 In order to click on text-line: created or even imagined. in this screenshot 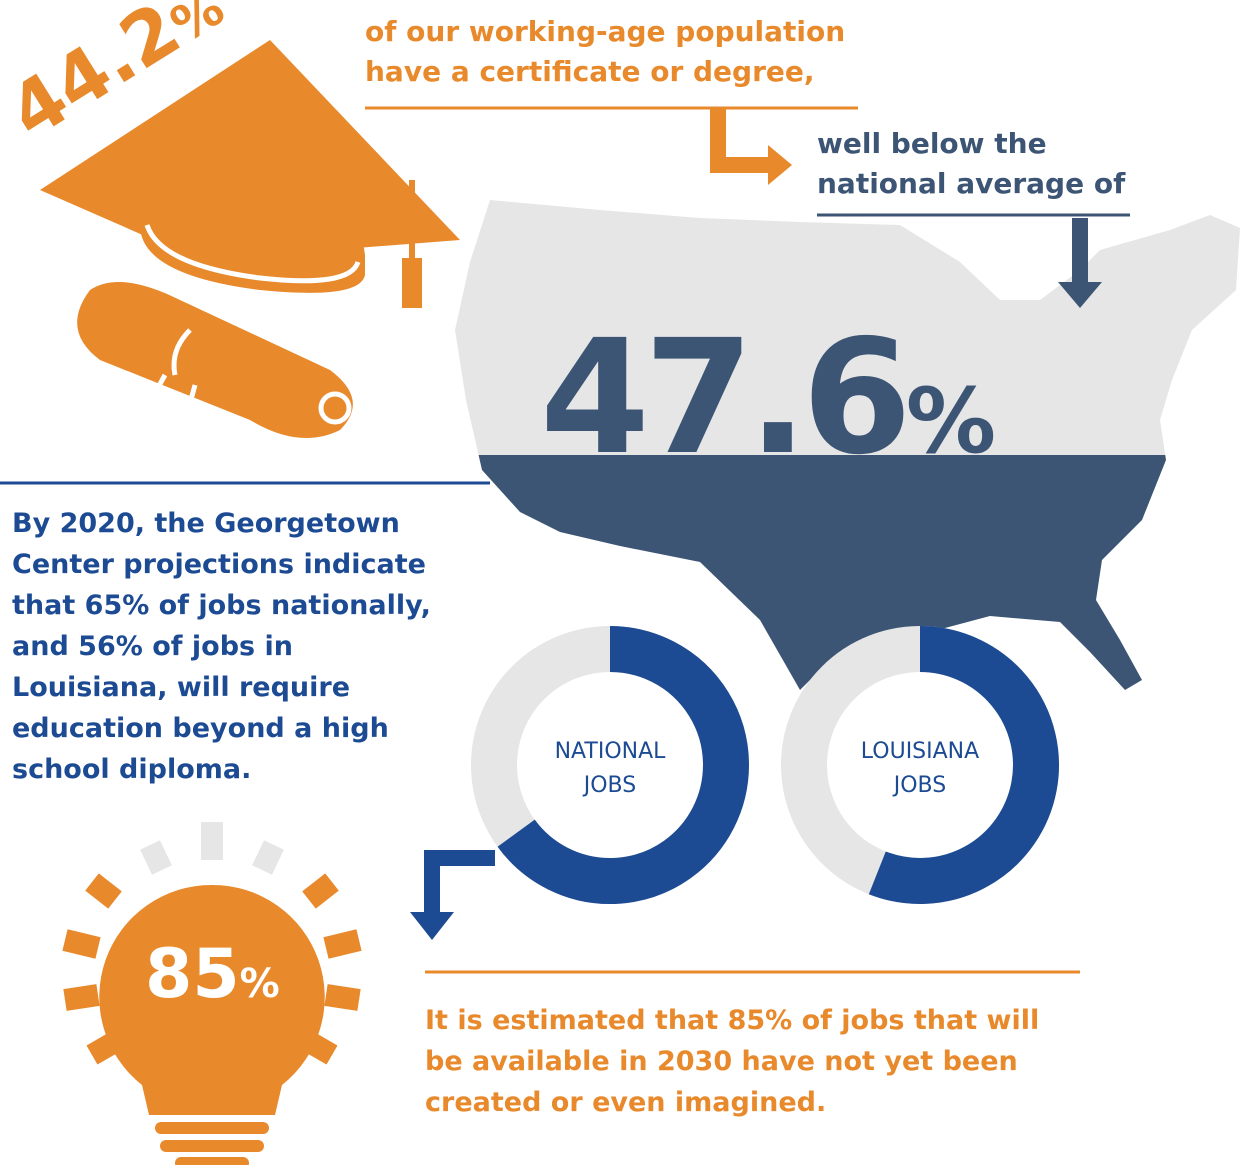, I will do `click(626, 1102)`.